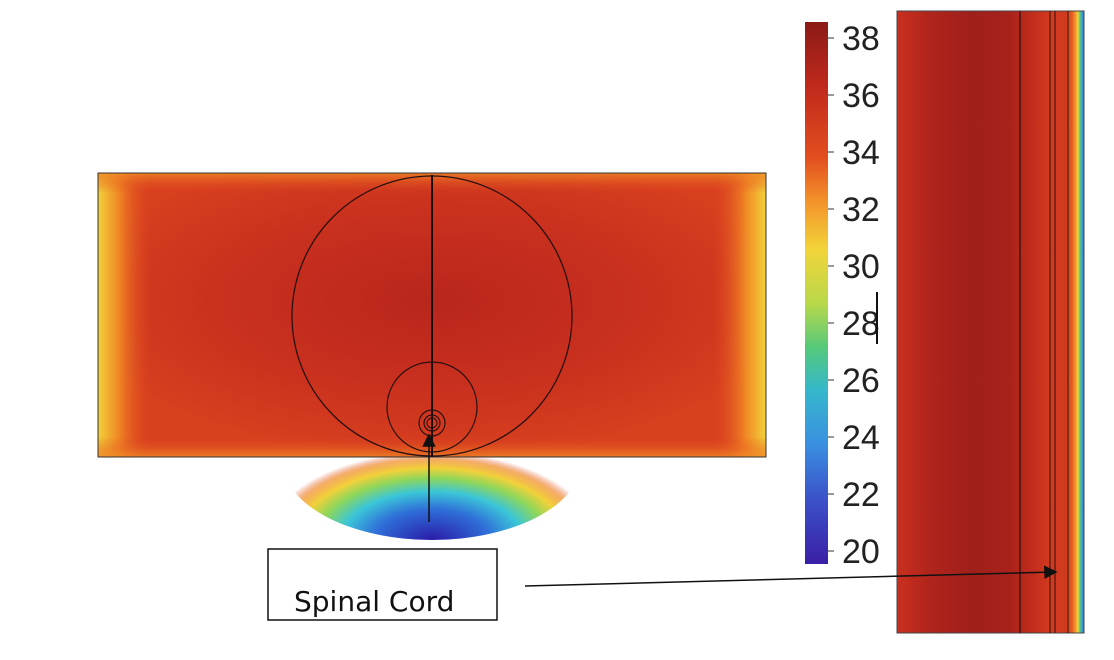 This screenshot has width=1114, height=660. I want to click on spinal-cord-circle, so click(432, 423).